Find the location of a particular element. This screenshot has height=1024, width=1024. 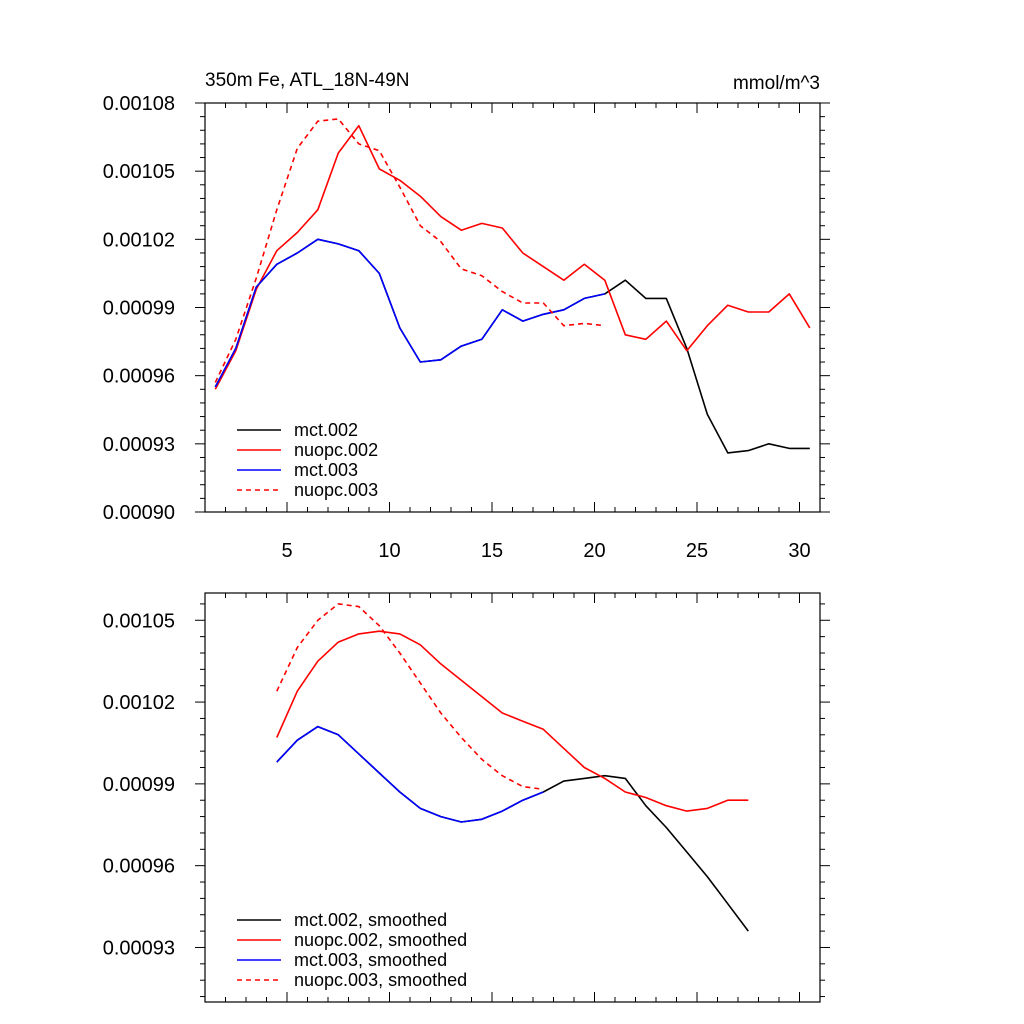

y-tick-label: 0.00090 is located at coordinates (139, 513).